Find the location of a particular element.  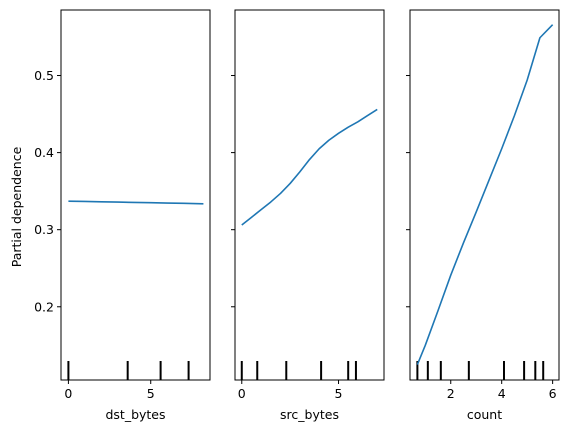

y-tick-label: 0.2 is located at coordinates (44, 306).